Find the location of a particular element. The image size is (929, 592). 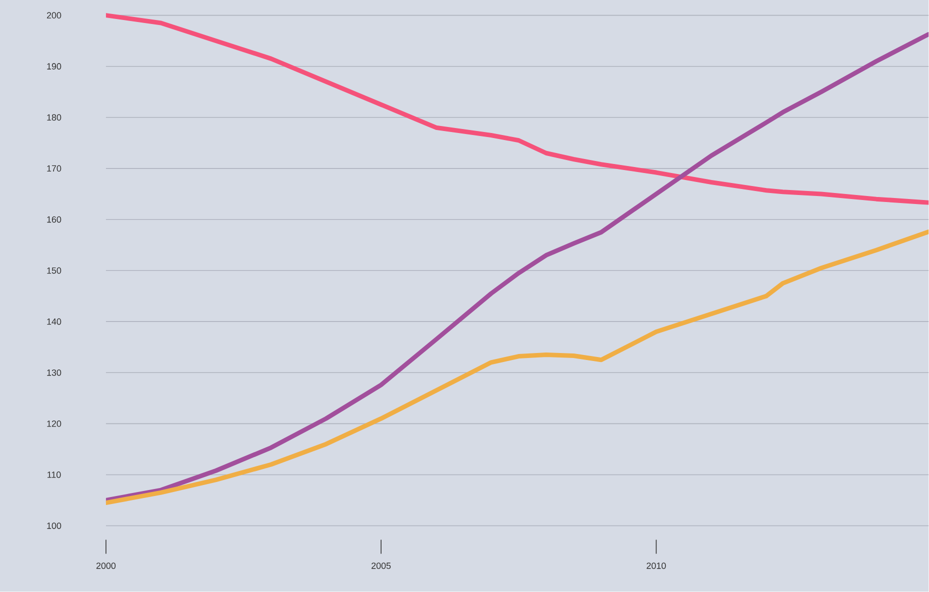

y-tick-label: 170 is located at coordinates (54, 168).